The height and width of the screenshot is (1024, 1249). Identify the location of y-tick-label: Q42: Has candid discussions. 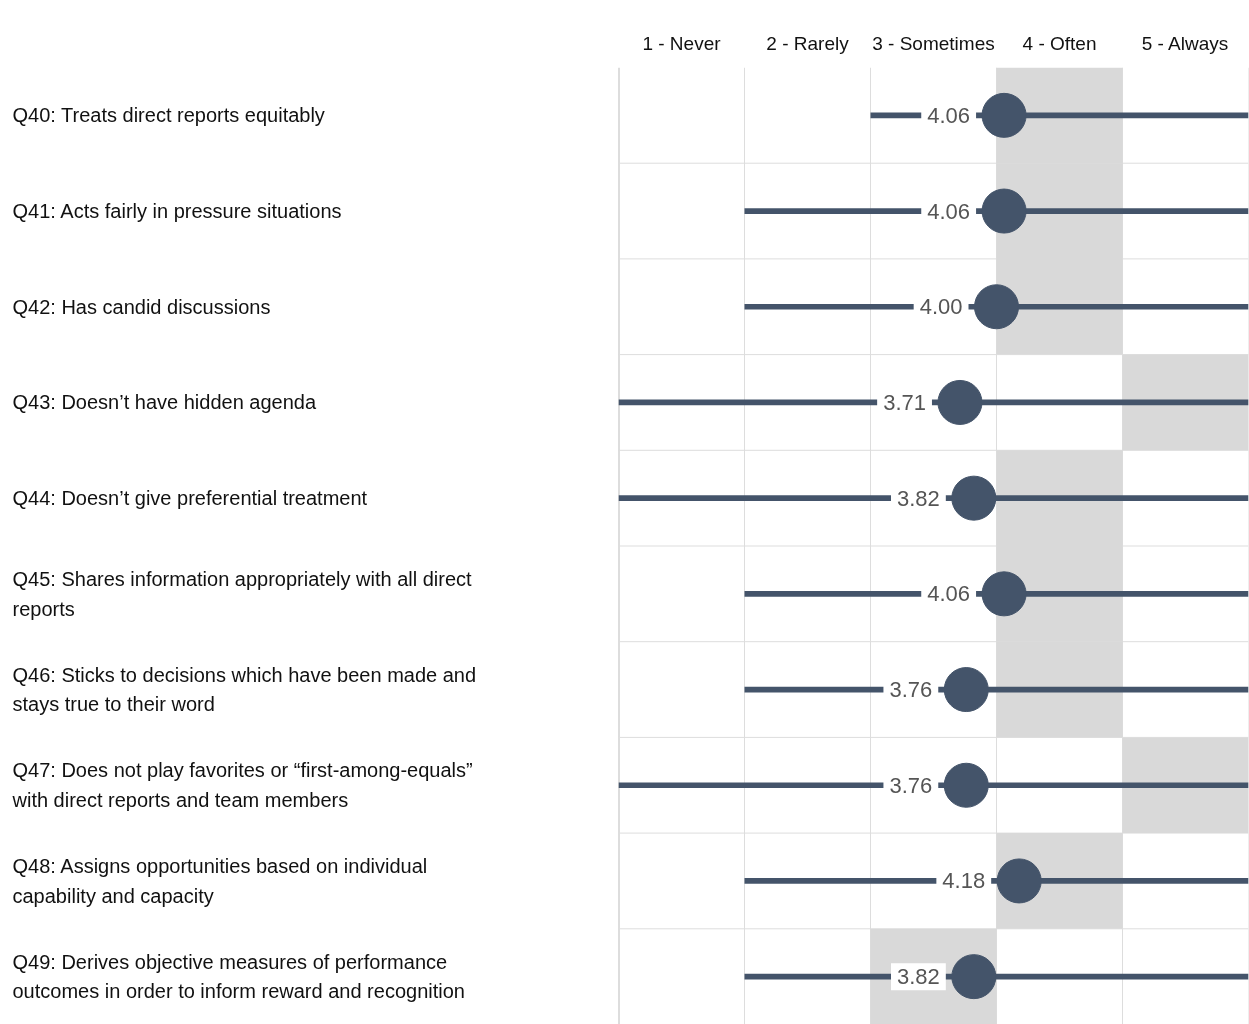
(141, 306).